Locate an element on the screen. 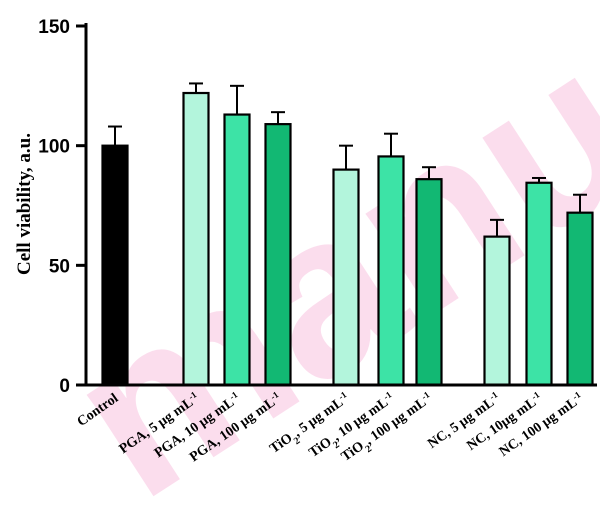 The height and width of the screenshot is (523, 600). y-tick-label: 0 is located at coordinates (64, 386).